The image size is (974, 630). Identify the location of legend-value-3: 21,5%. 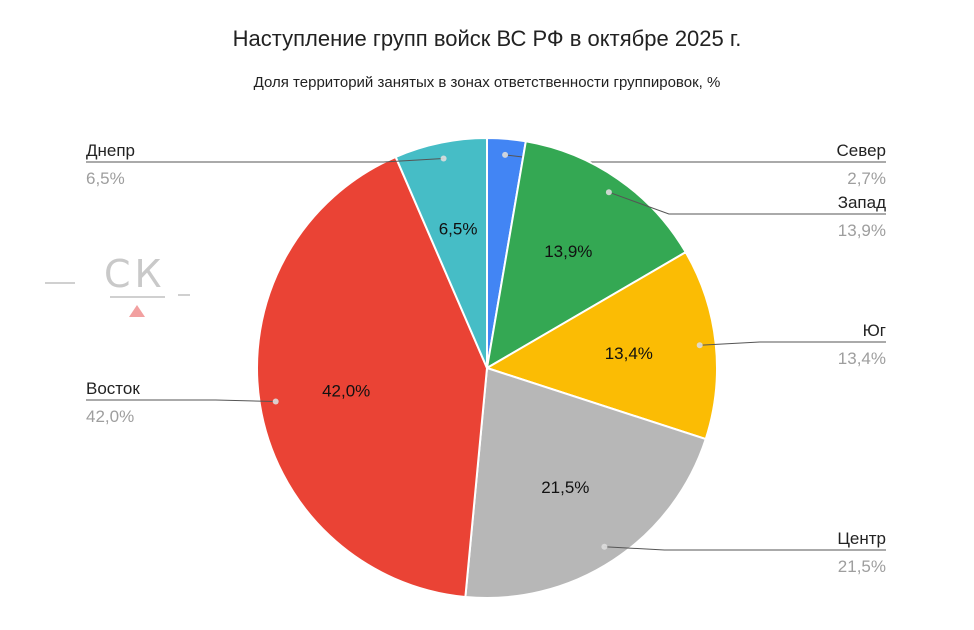
(862, 566).